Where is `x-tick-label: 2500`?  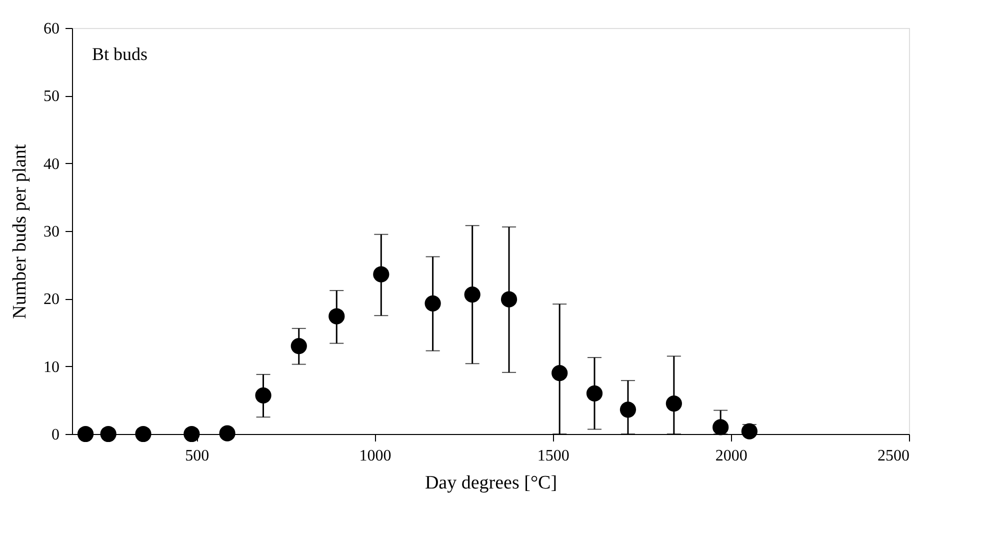 x-tick-label: 2500 is located at coordinates (894, 456).